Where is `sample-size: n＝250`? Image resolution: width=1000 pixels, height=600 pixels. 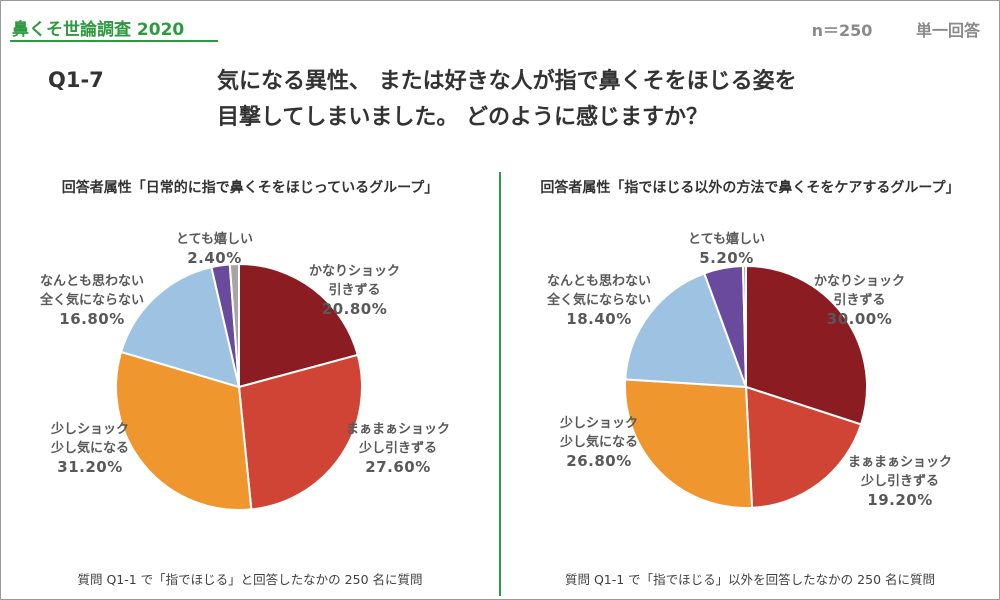 sample-size: n＝250 is located at coordinates (842, 30).